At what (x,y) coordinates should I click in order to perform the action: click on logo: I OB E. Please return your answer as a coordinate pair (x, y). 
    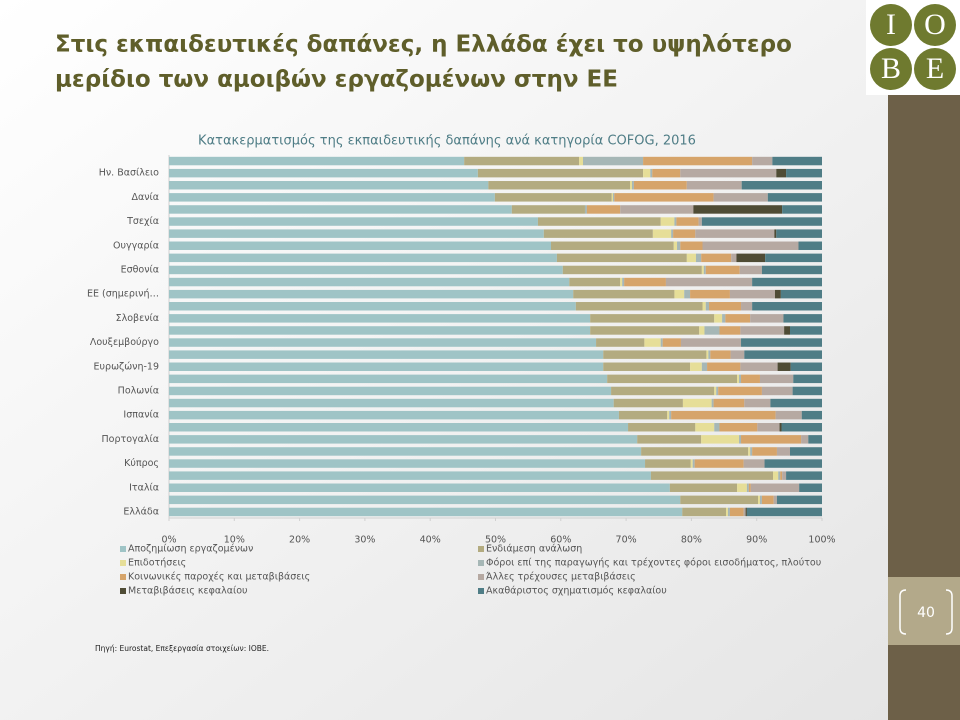
    Looking at the image, I should click on (913, 47).